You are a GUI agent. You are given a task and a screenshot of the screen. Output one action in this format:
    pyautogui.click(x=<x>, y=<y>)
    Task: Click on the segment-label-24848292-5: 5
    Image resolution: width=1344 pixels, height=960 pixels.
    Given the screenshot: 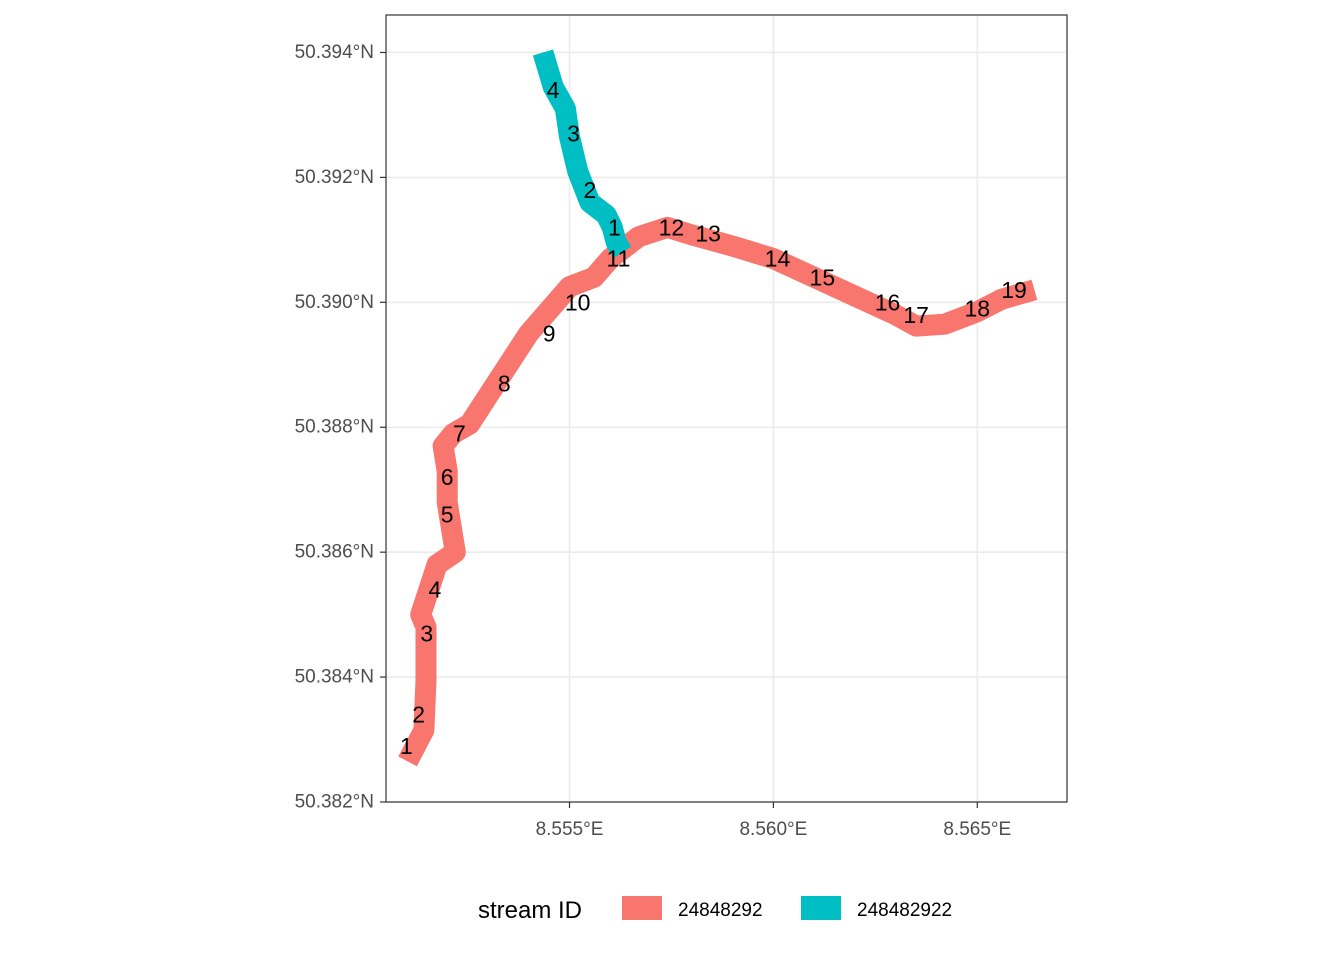 What is the action you would take?
    pyautogui.click(x=447, y=515)
    